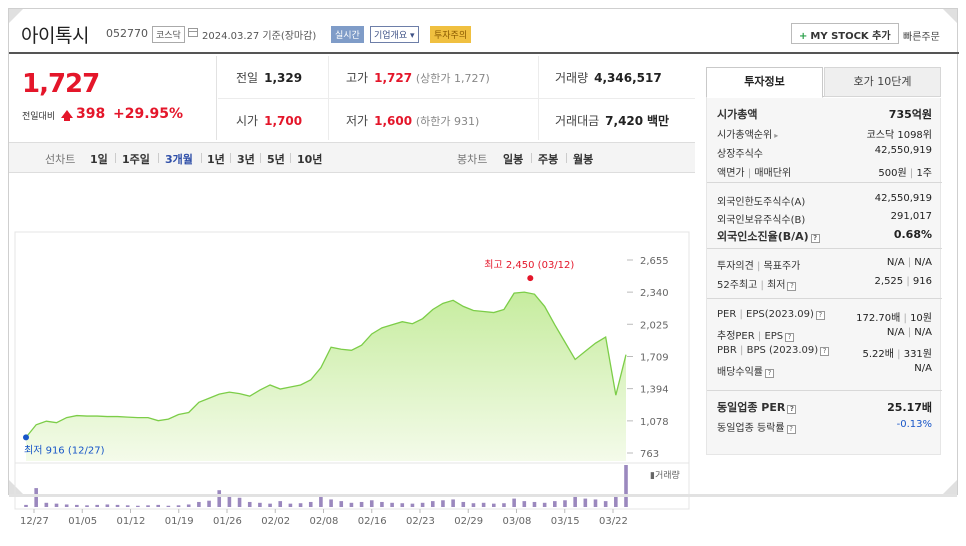 The height and width of the screenshot is (546, 966). Describe the element at coordinates (895, 332) in the screenshot. I see `info-value-text: N/A` at that location.